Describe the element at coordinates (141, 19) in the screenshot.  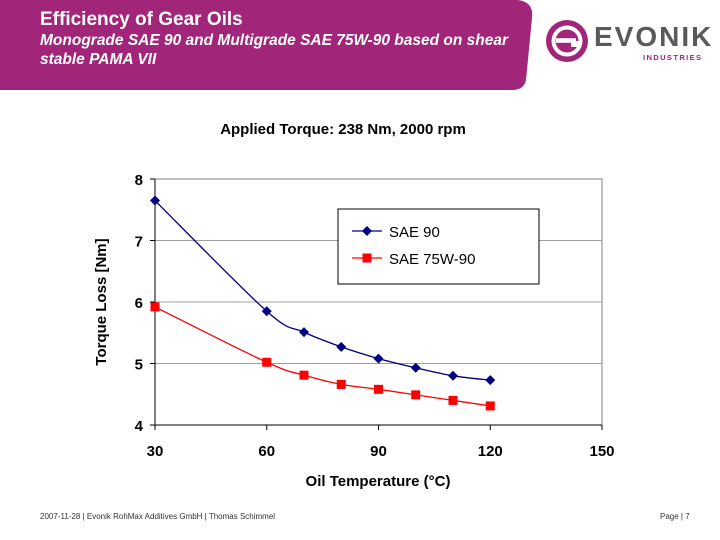
I see `slide-title: Efficiency of Gear Oils` at that location.